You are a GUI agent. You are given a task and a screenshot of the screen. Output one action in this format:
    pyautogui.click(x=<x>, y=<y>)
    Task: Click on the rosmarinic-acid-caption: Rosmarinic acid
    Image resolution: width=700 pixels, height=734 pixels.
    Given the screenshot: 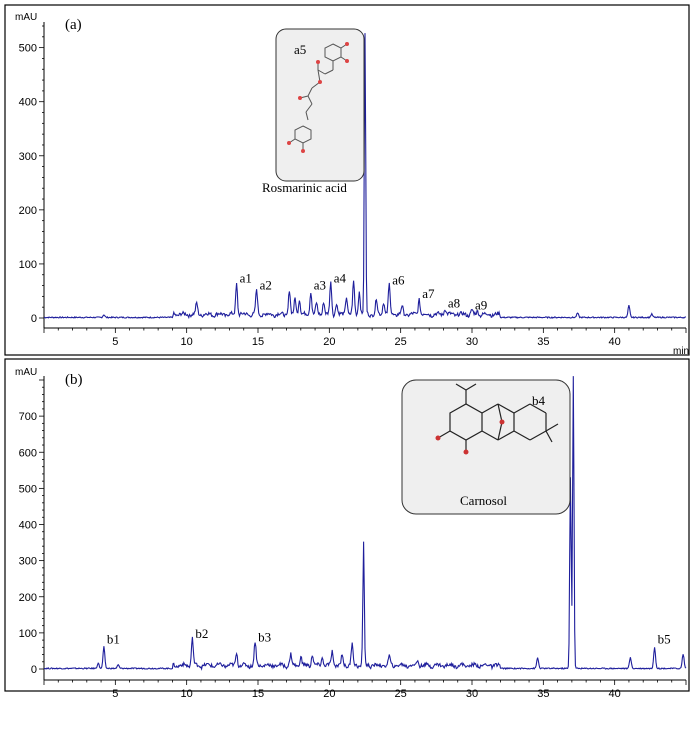 What is the action you would take?
    pyautogui.click(x=304, y=187)
    